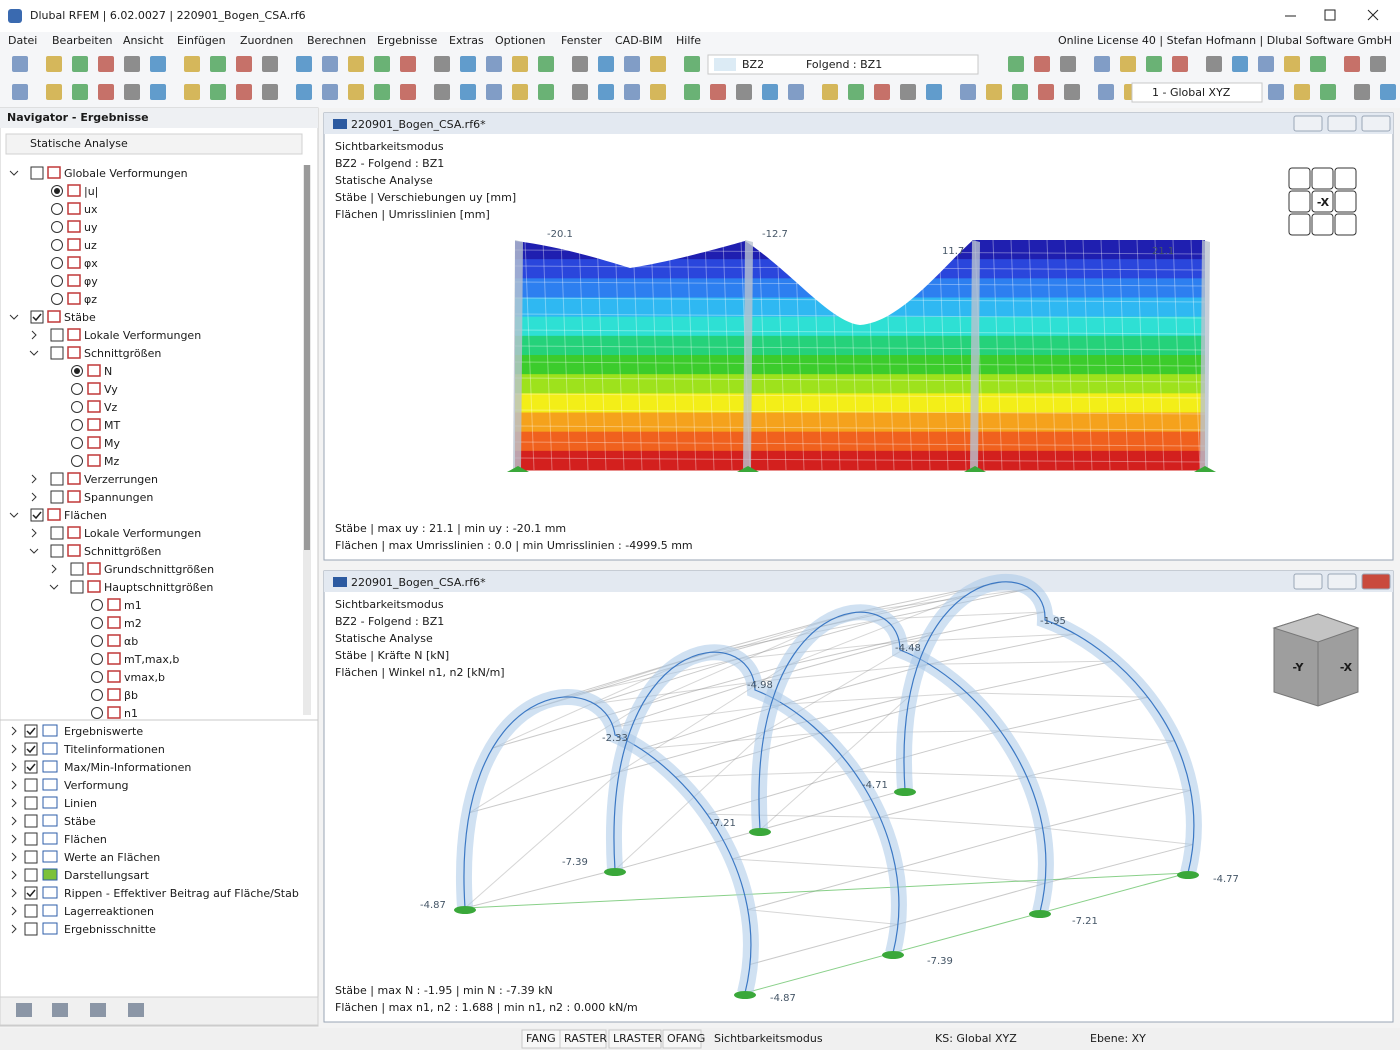 The height and width of the screenshot is (1050, 1400). I want to click on menu-item: Berechnen, so click(336, 40).